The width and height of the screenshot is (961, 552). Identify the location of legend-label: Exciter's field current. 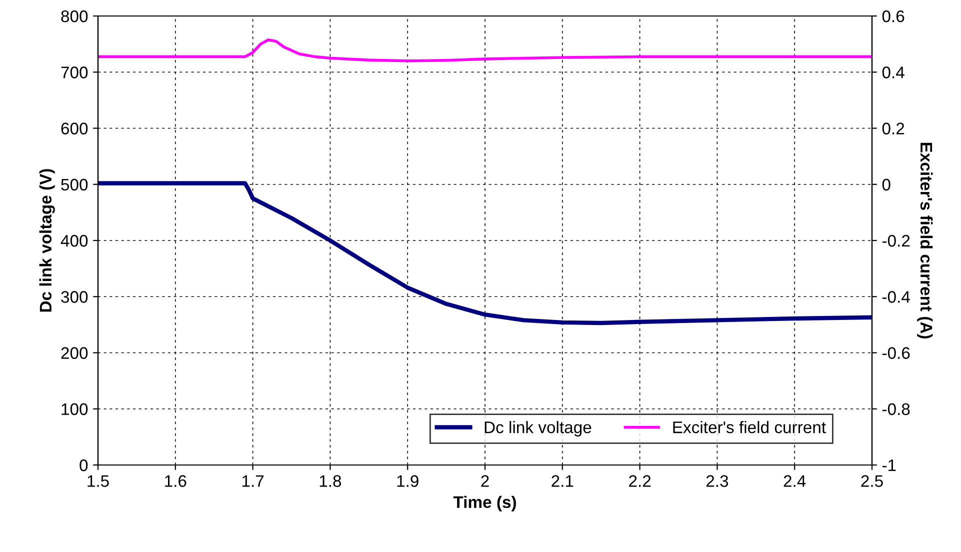
(749, 427).